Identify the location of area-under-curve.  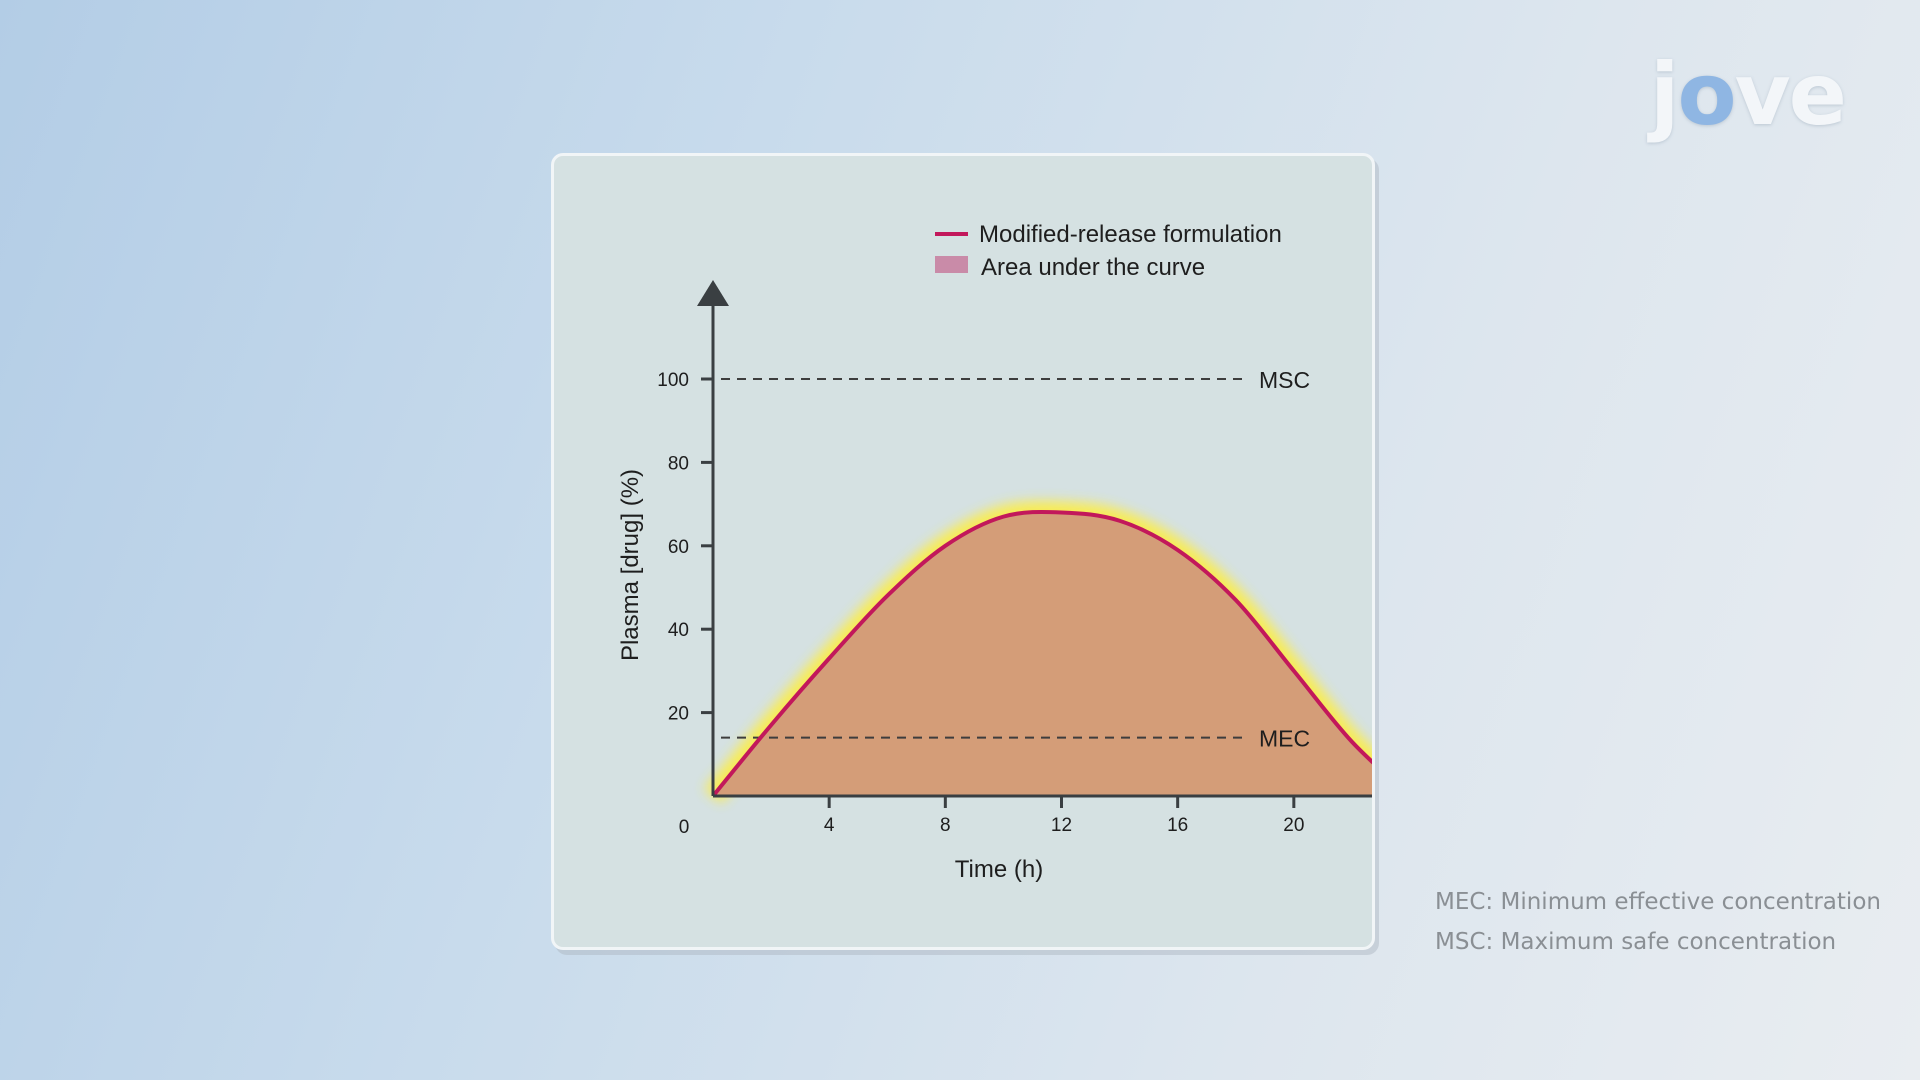
(1042, 653).